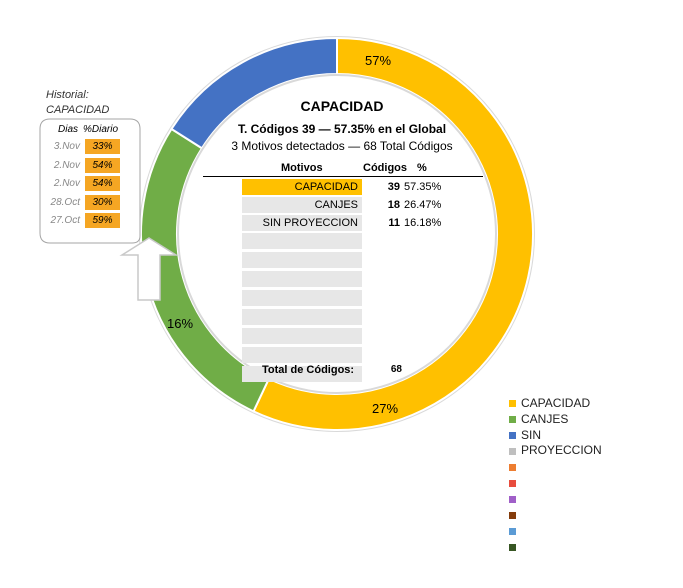  Describe the element at coordinates (84, 202) in the screenshot. I see `history-row: 28.Oct 30%` at that location.